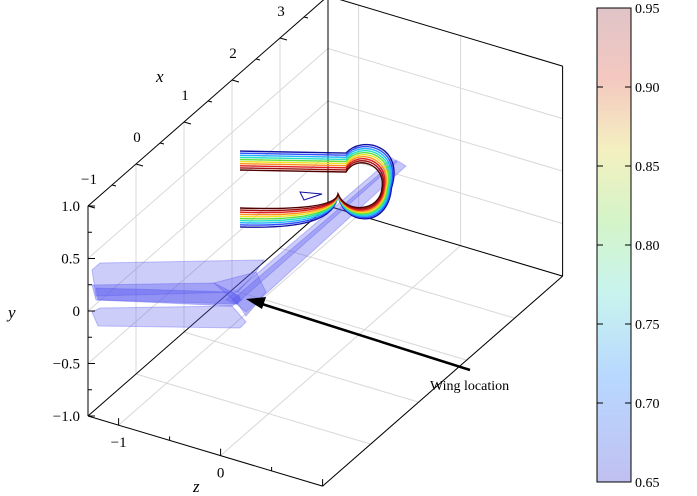  What do you see at coordinates (119, 443) in the screenshot?
I see `z-tick-label: −1` at bounding box center [119, 443].